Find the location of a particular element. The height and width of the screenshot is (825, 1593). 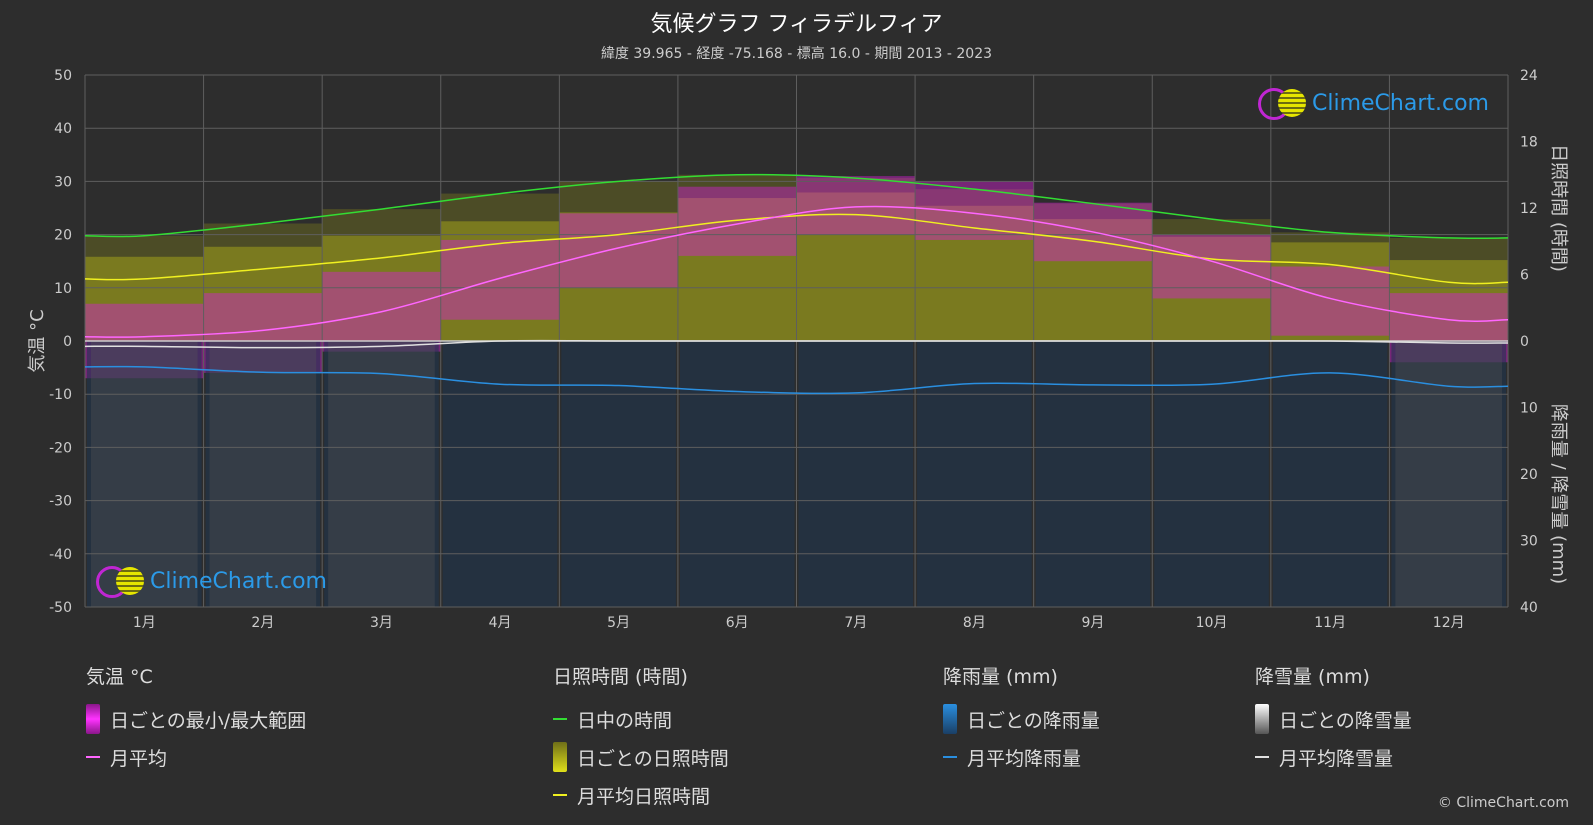

y-right-precip-tick-label: 20 is located at coordinates (1529, 475).